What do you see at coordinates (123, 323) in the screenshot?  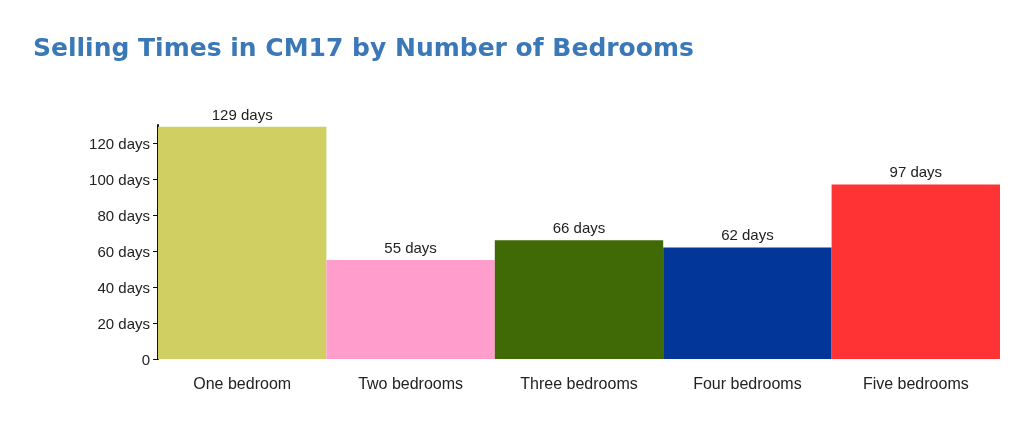 I see `y-tick-label: 20 days` at bounding box center [123, 323].